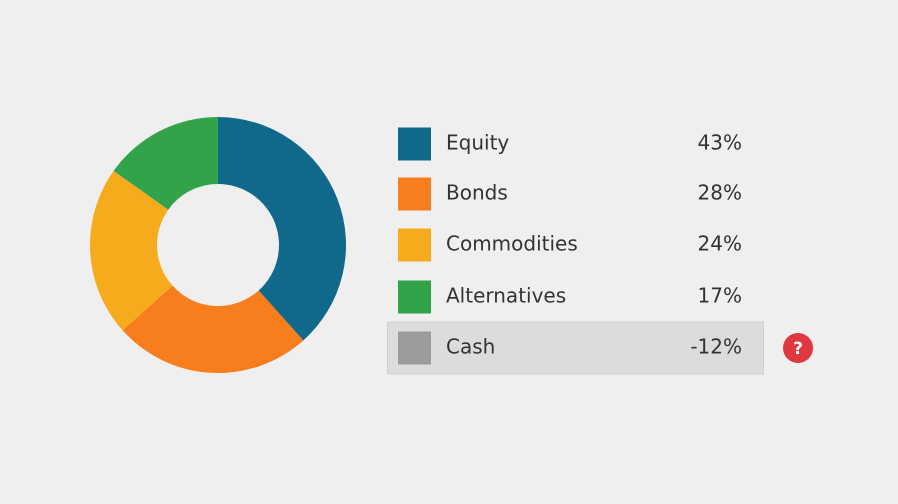 Image resolution: width=898 pixels, height=504 pixels. What do you see at coordinates (720, 193) in the screenshot?
I see `value-label: 28%` at bounding box center [720, 193].